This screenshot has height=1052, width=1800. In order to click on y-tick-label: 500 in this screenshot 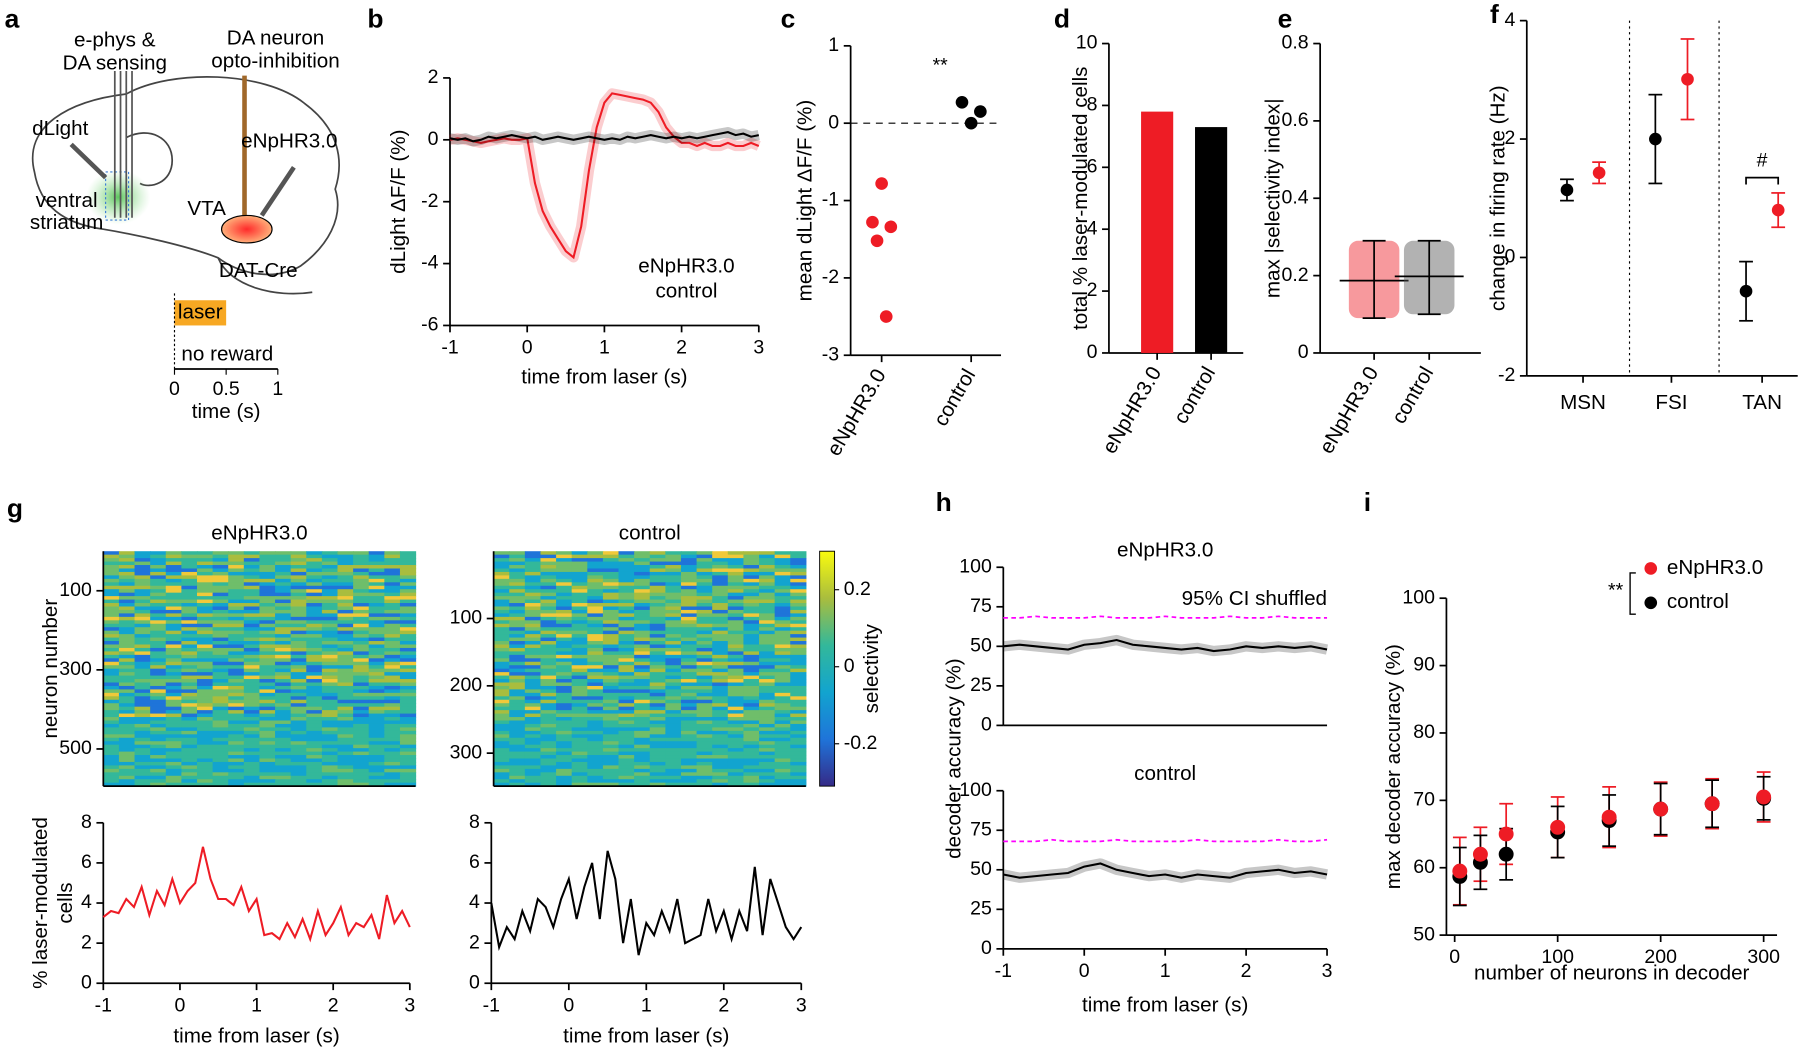, I will do `click(75, 748)`.